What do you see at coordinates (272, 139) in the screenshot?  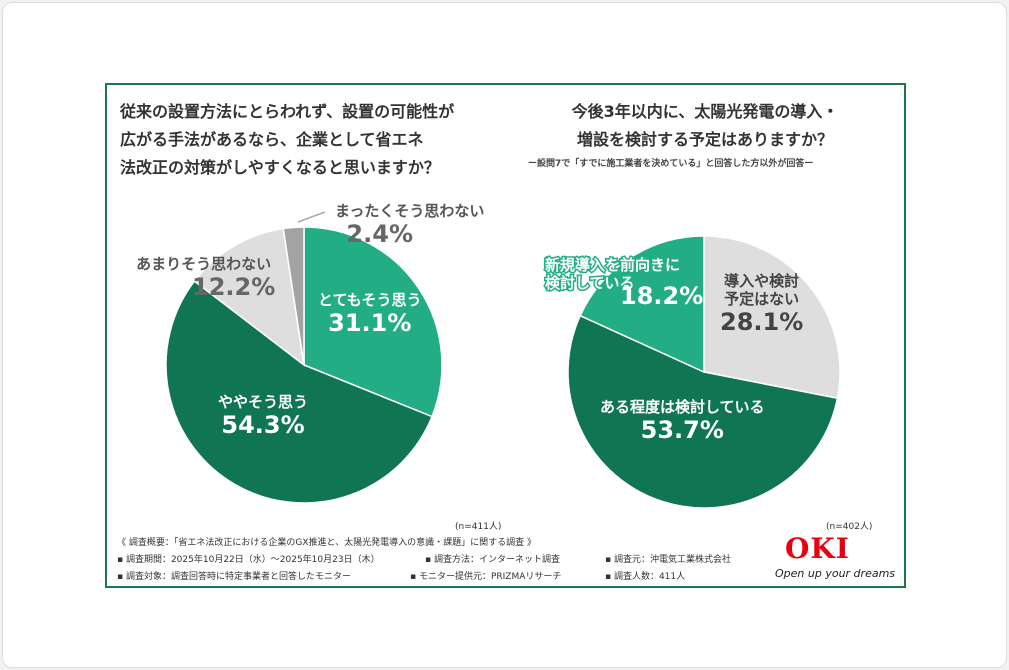 I see `left-title-line: 広がる手法があるなら、企業として省エネ` at bounding box center [272, 139].